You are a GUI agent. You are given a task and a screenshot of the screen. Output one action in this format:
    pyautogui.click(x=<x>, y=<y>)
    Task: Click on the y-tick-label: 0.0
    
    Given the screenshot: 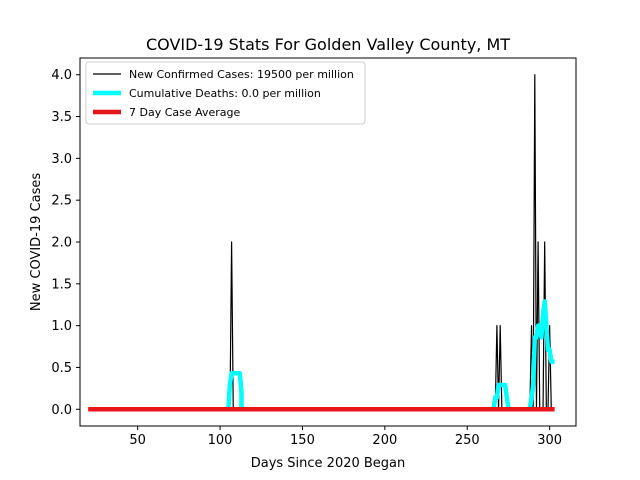 What is the action you would take?
    pyautogui.click(x=61, y=410)
    